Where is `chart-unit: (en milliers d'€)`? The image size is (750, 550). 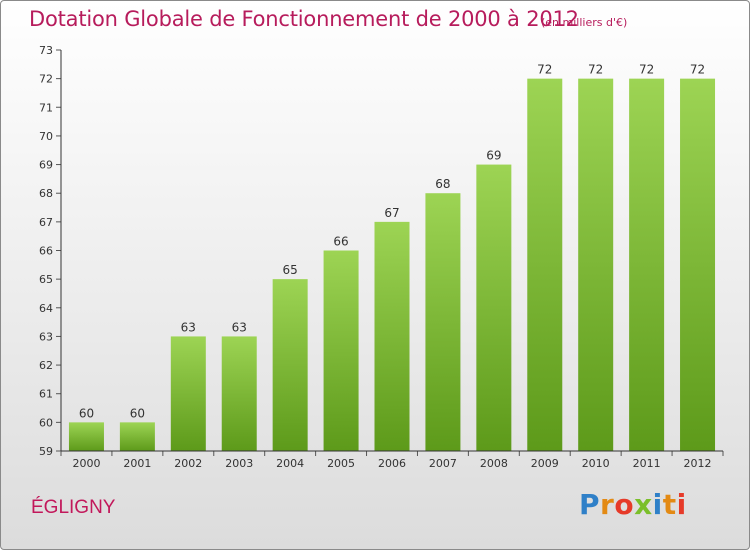
chart-unit: (en milliers d'€) is located at coordinates (584, 22).